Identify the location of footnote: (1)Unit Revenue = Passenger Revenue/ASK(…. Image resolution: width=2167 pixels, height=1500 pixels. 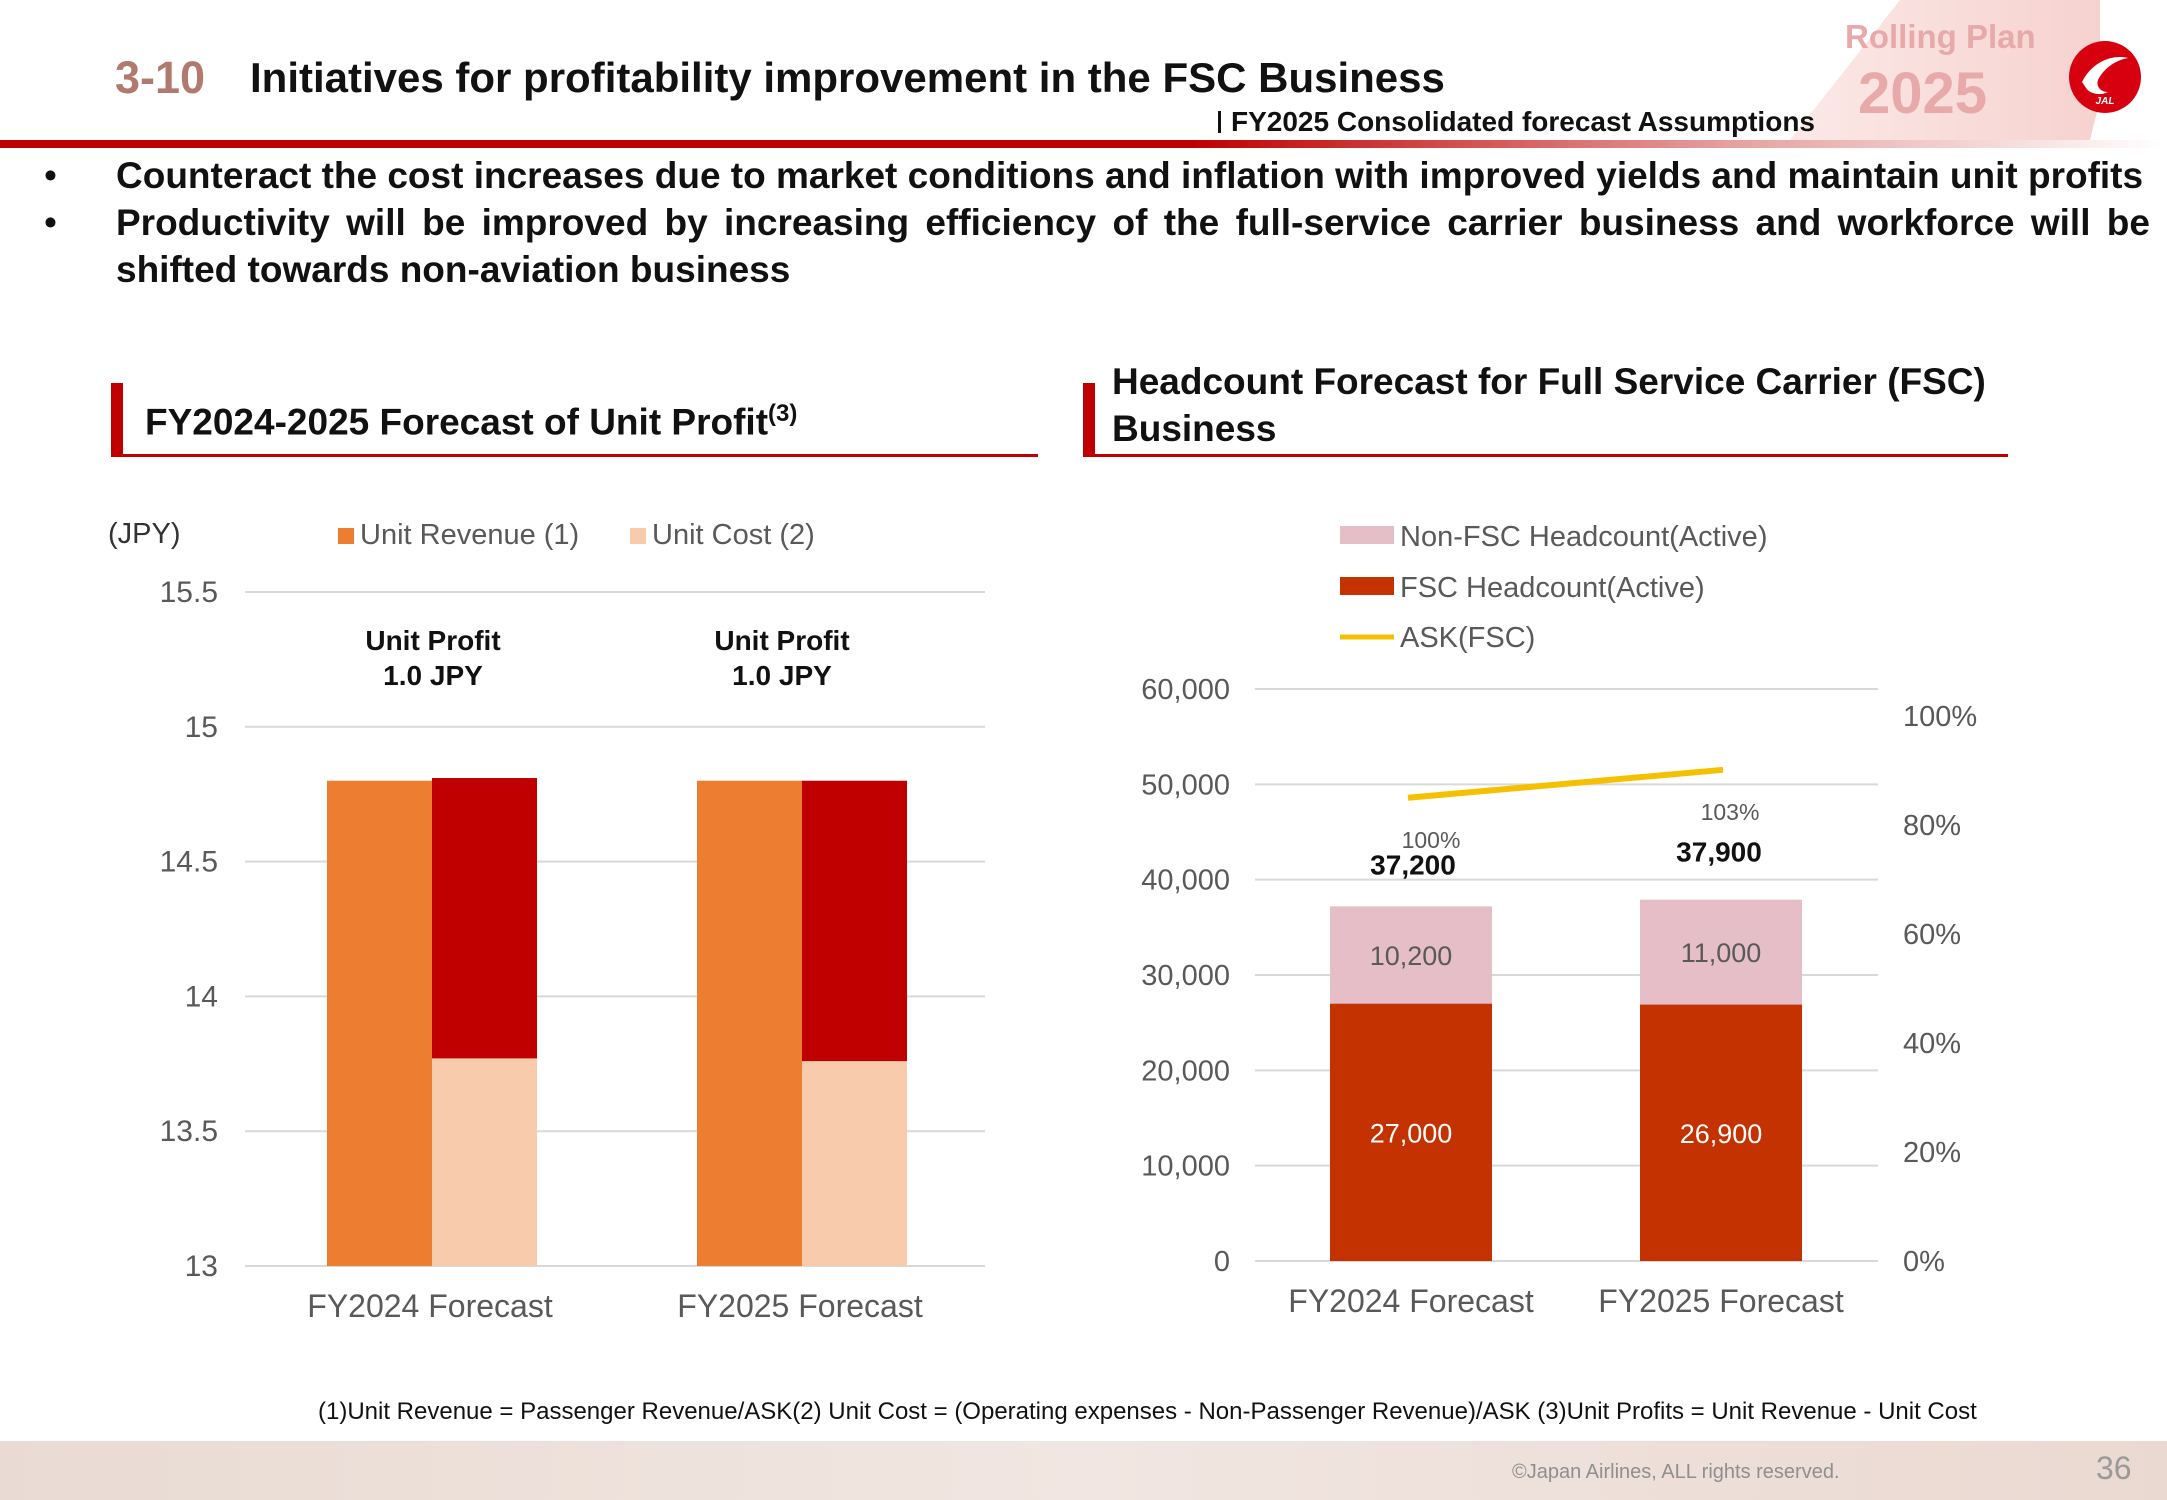
(1147, 1411).